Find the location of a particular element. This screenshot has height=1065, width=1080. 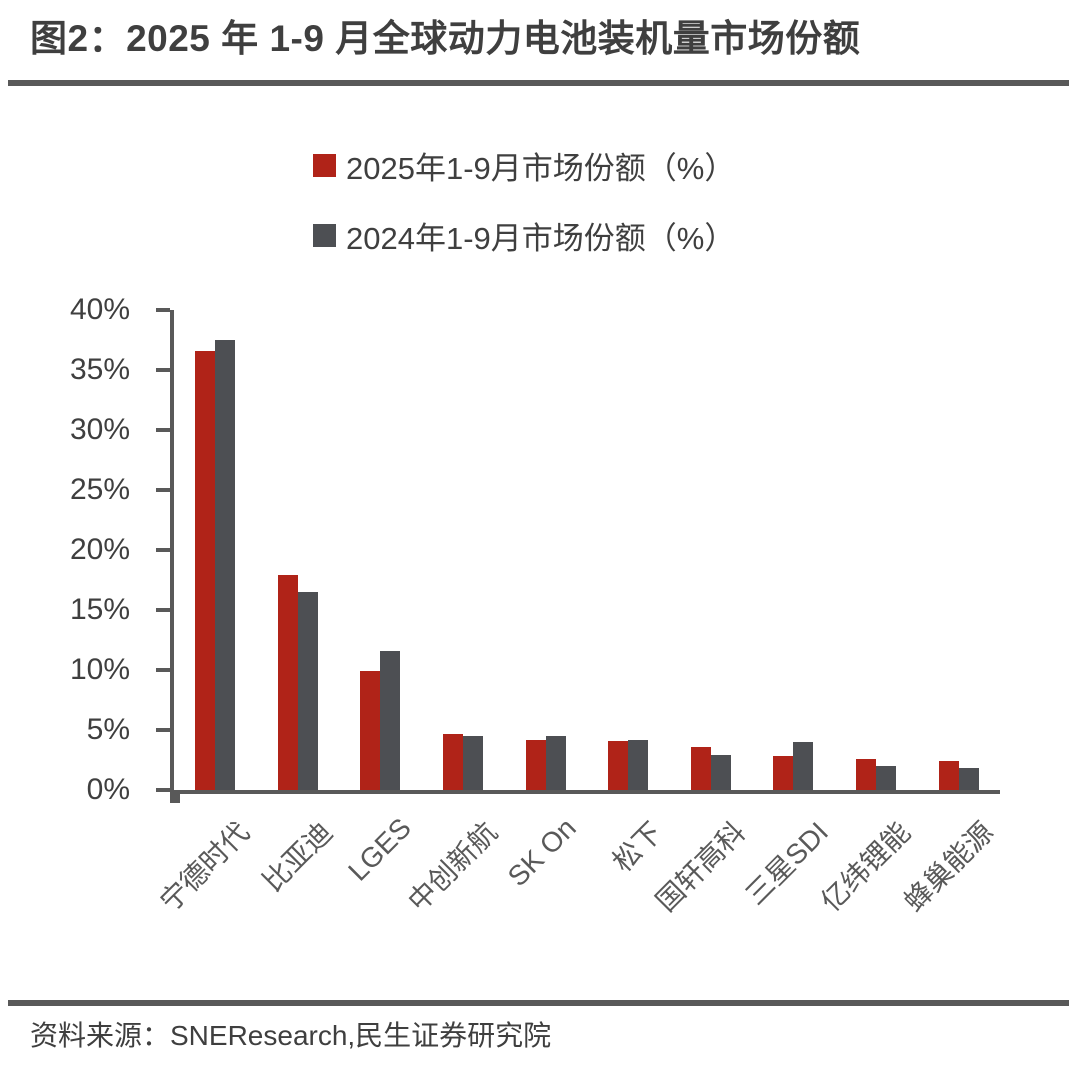

x-axis-label: 松下 is located at coordinates (637, 847).